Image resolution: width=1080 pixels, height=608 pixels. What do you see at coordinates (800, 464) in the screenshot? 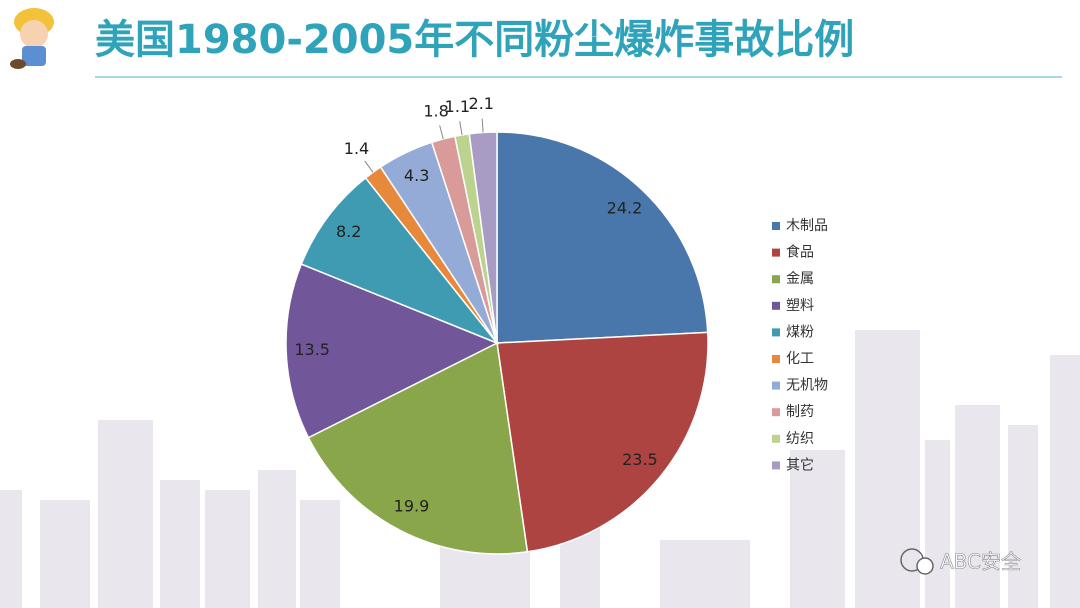
I see `legend-label: 其它` at bounding box center [800, 464].